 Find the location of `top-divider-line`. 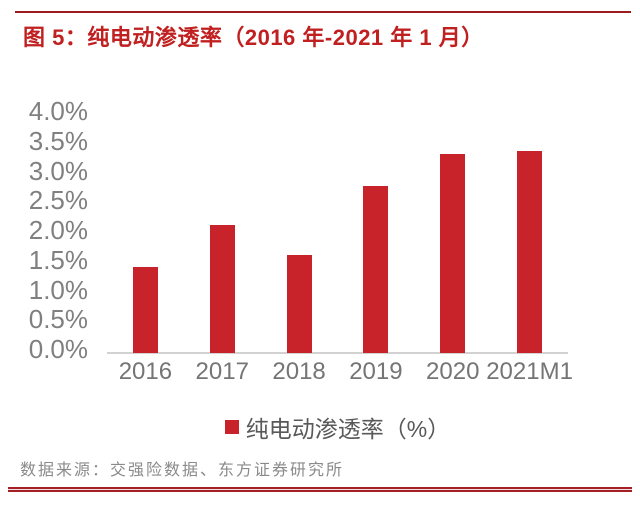

top-divider-line is located at coordinates (323, 12).